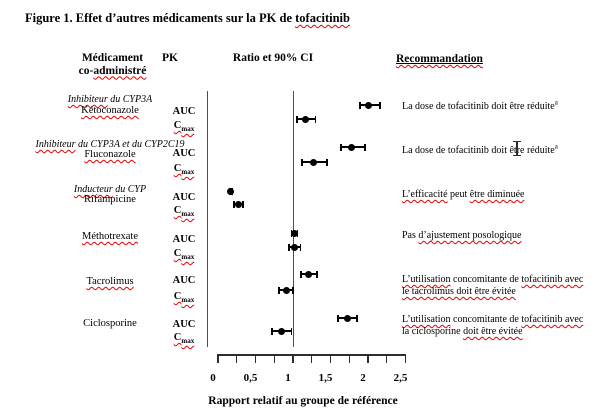 The image size is (605, 414). What do you see at coordinates (433, 331) in the screenshot?
I see `text-segment: la ciclosporine` at bounding box center [433, 331].